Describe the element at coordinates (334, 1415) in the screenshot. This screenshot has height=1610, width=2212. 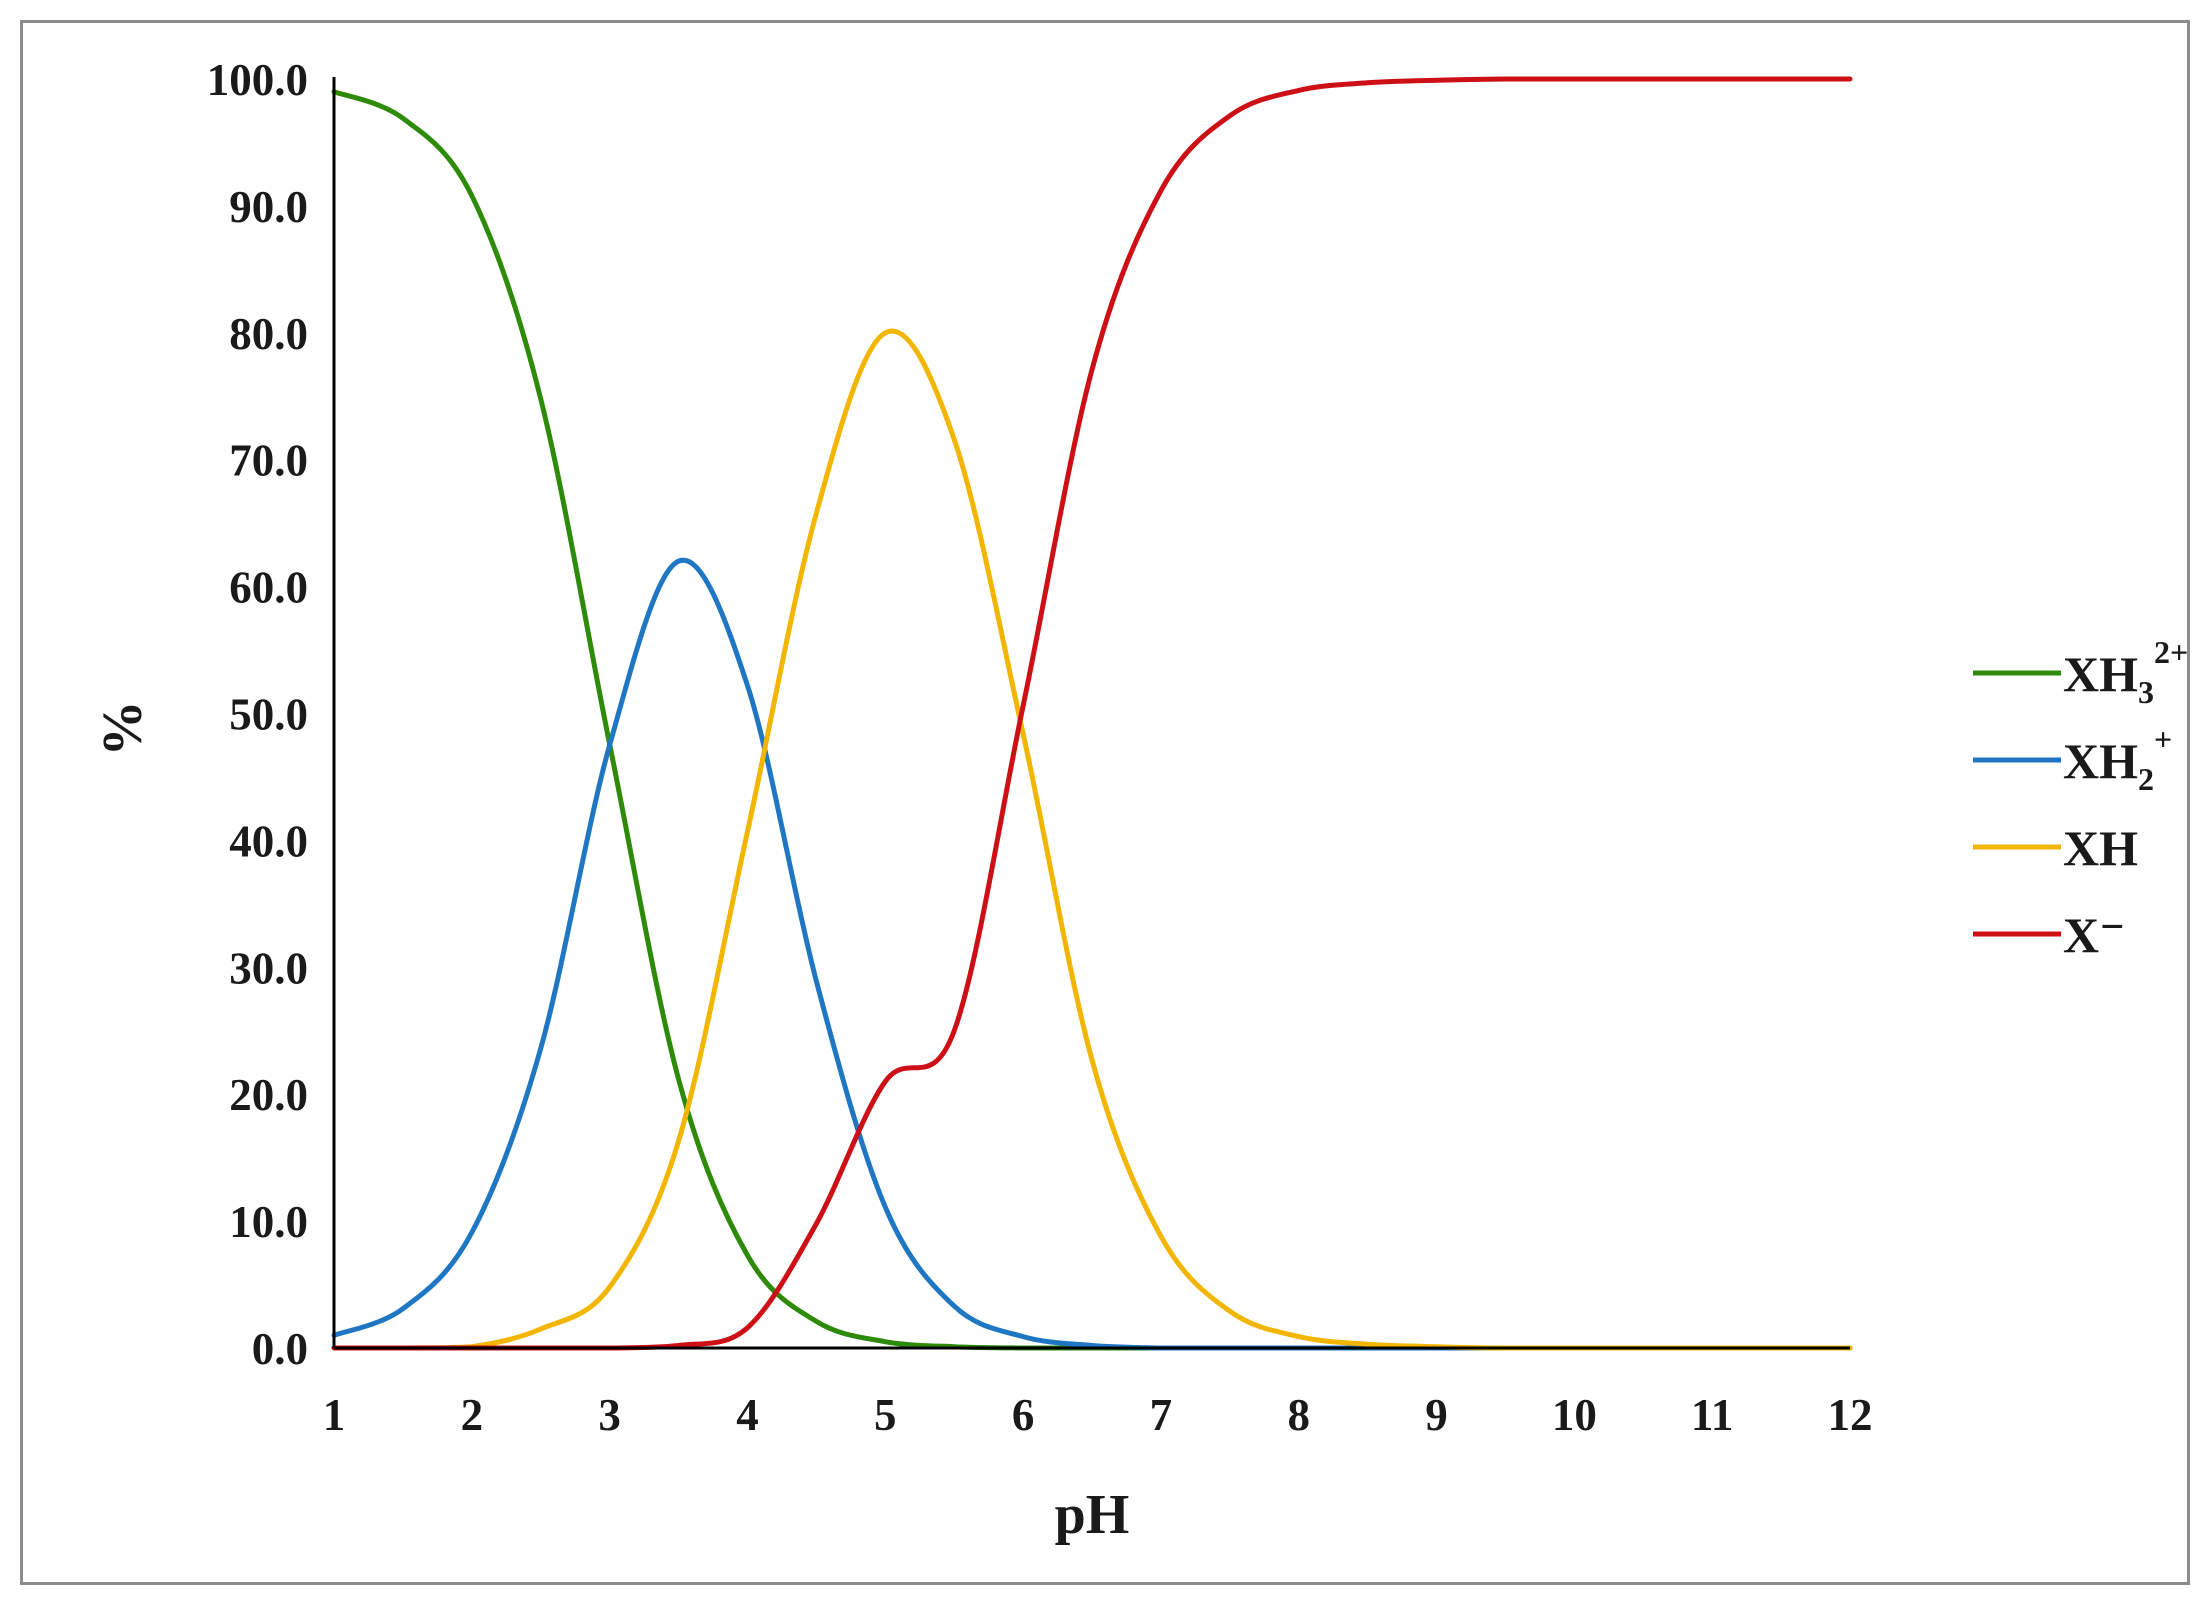
I see `x-tick-label: 1` at that location.